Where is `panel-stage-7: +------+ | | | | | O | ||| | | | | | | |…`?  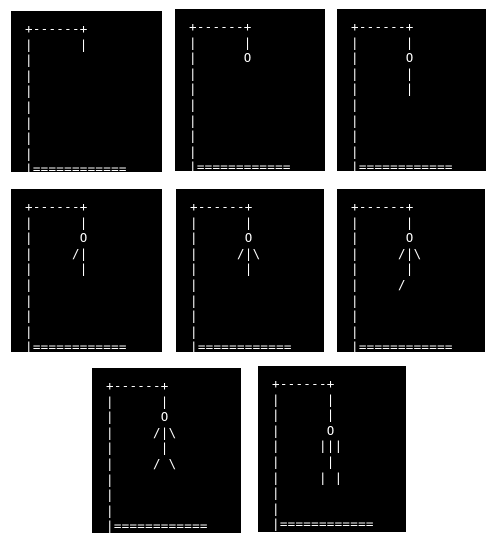 panel-stage-7: +------+ | | | | | O | ||| | | | | | | |… is located at coordinates (332, 449).